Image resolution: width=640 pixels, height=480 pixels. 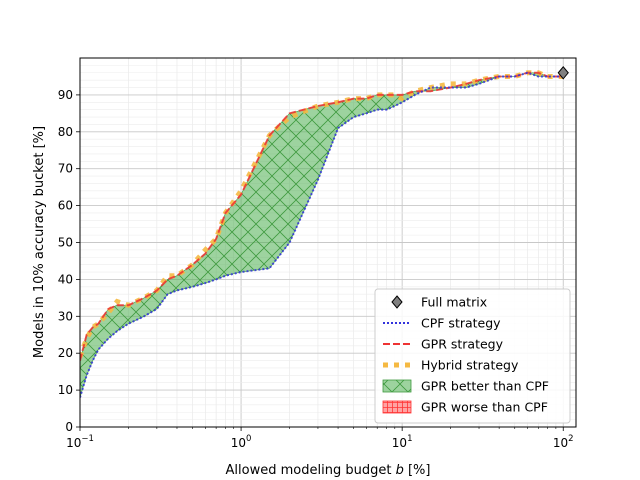 What do you see at coordinates (454, 302) in the screenshot?
I see `legend-label: Full matrix` at bounding box center [454, 302].